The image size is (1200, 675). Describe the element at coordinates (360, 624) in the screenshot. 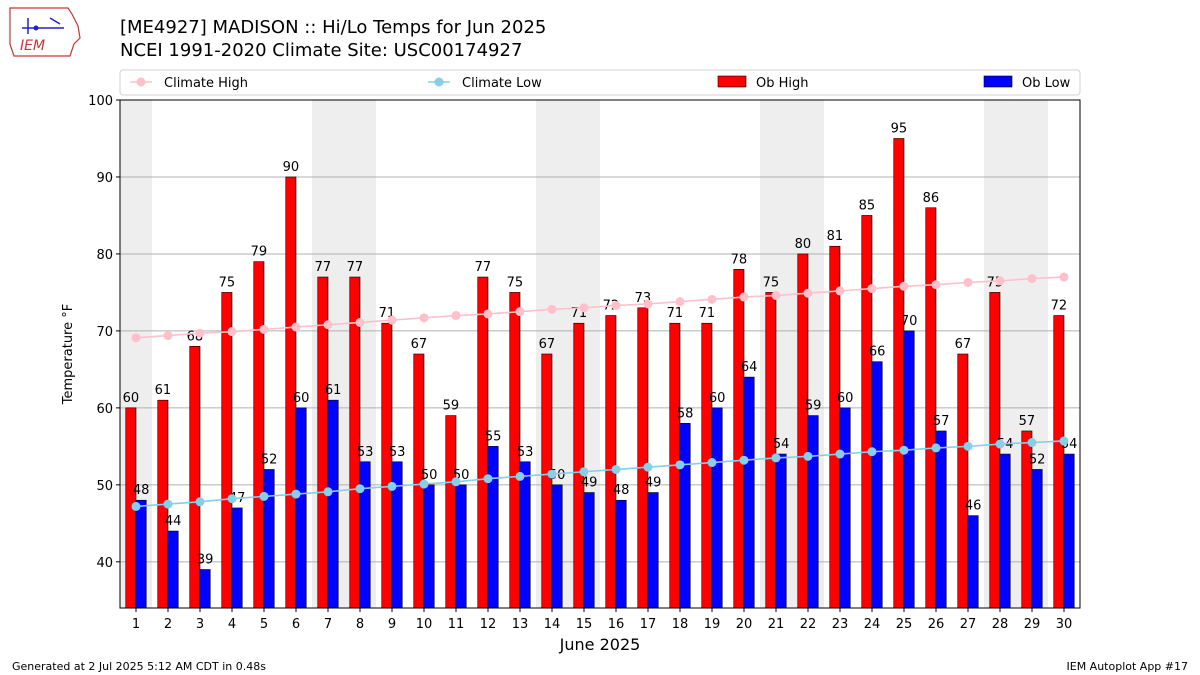

I see `x-tick-label: 8` at that location.